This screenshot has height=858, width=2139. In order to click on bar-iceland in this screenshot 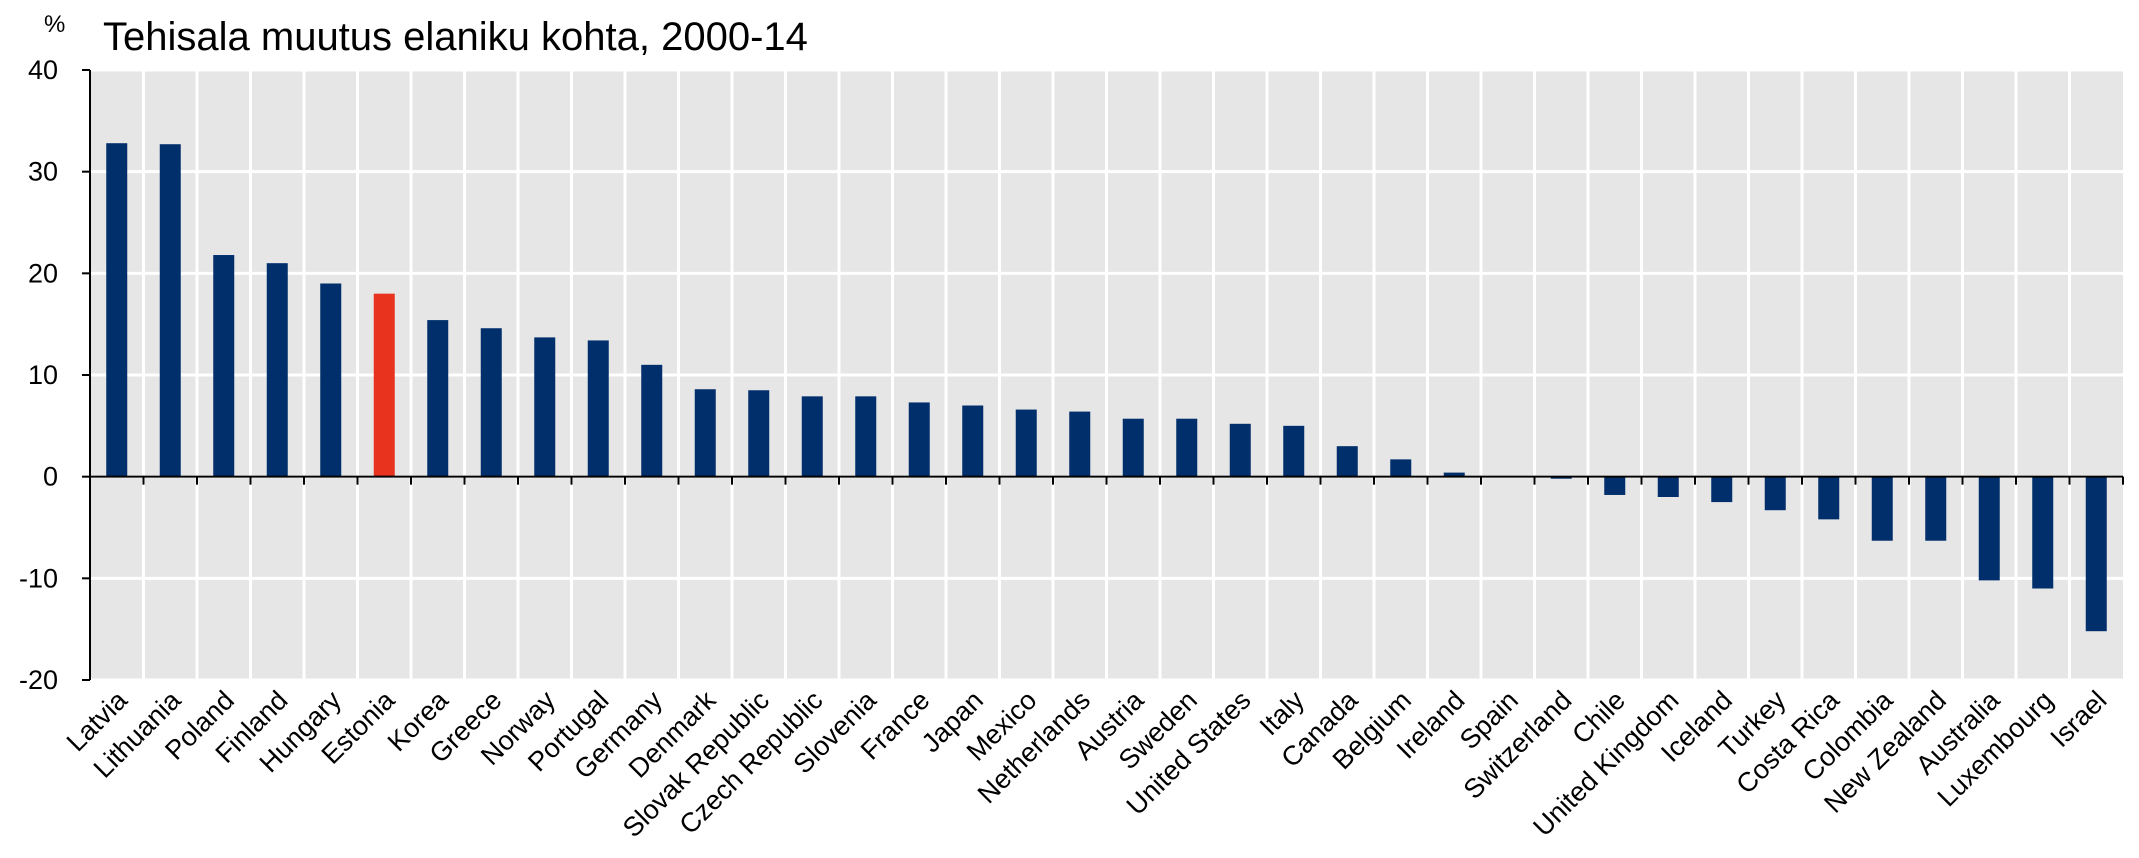, I will do `click(1722, 489)`.